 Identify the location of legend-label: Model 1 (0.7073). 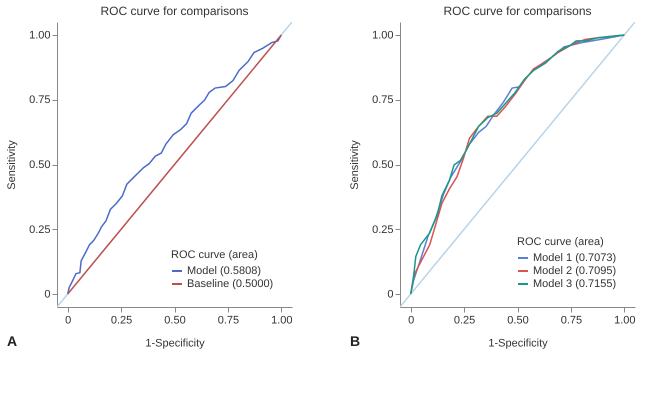
(574, 258).